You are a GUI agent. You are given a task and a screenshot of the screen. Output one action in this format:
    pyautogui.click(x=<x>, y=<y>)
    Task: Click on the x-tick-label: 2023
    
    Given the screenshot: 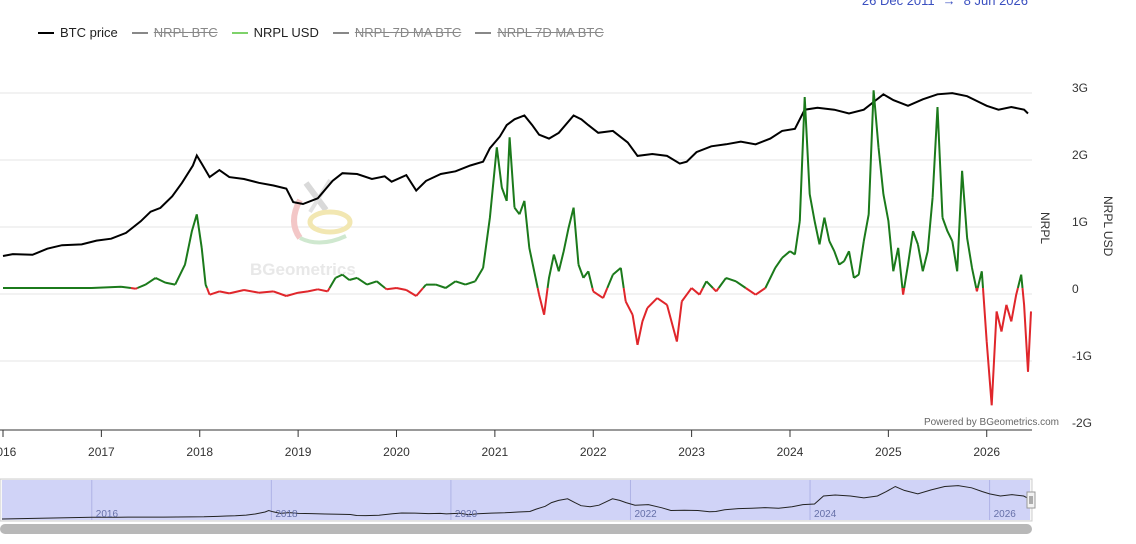 What is the action you would take?
    pyautogui.click(x=691, y=452)
    